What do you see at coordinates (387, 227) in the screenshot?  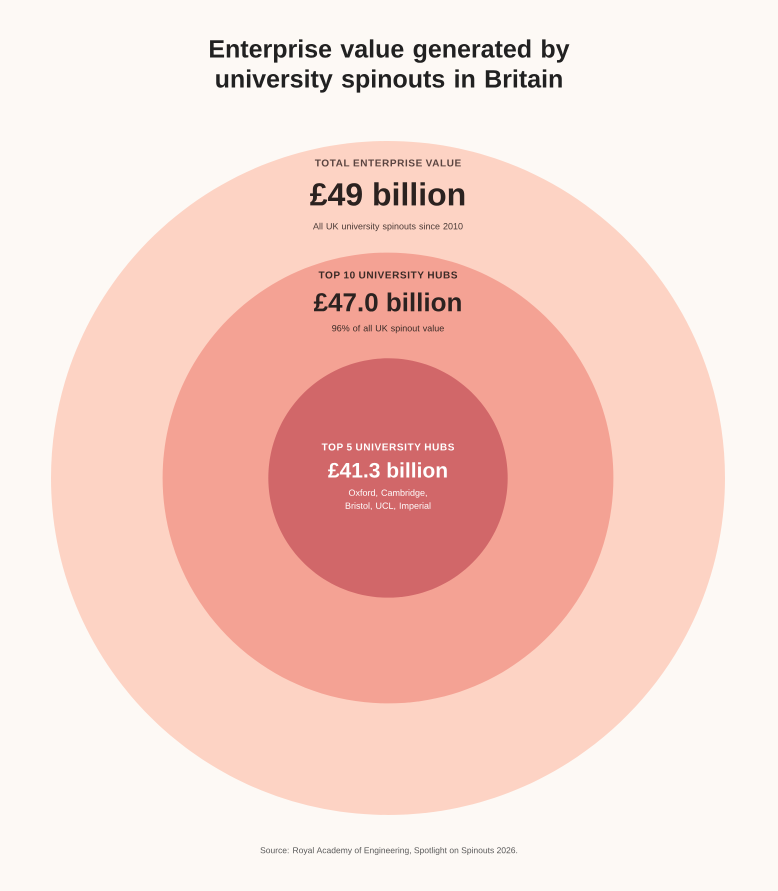 I see `text: All UK university spinouts since 2010` at bounding box center [387, 227].